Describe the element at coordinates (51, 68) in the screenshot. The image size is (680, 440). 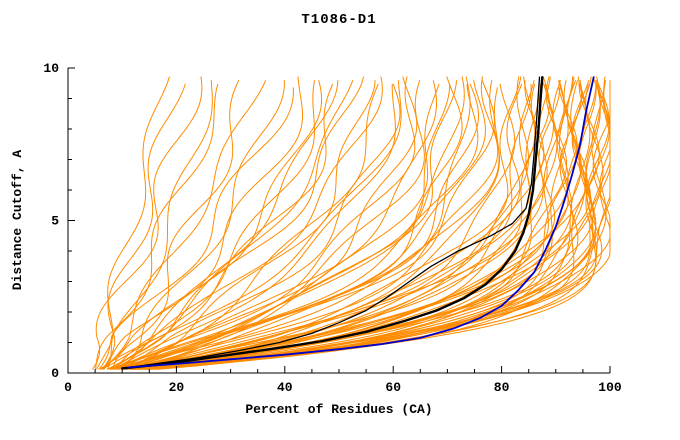
I see `y-tick-label: 10` at that location.